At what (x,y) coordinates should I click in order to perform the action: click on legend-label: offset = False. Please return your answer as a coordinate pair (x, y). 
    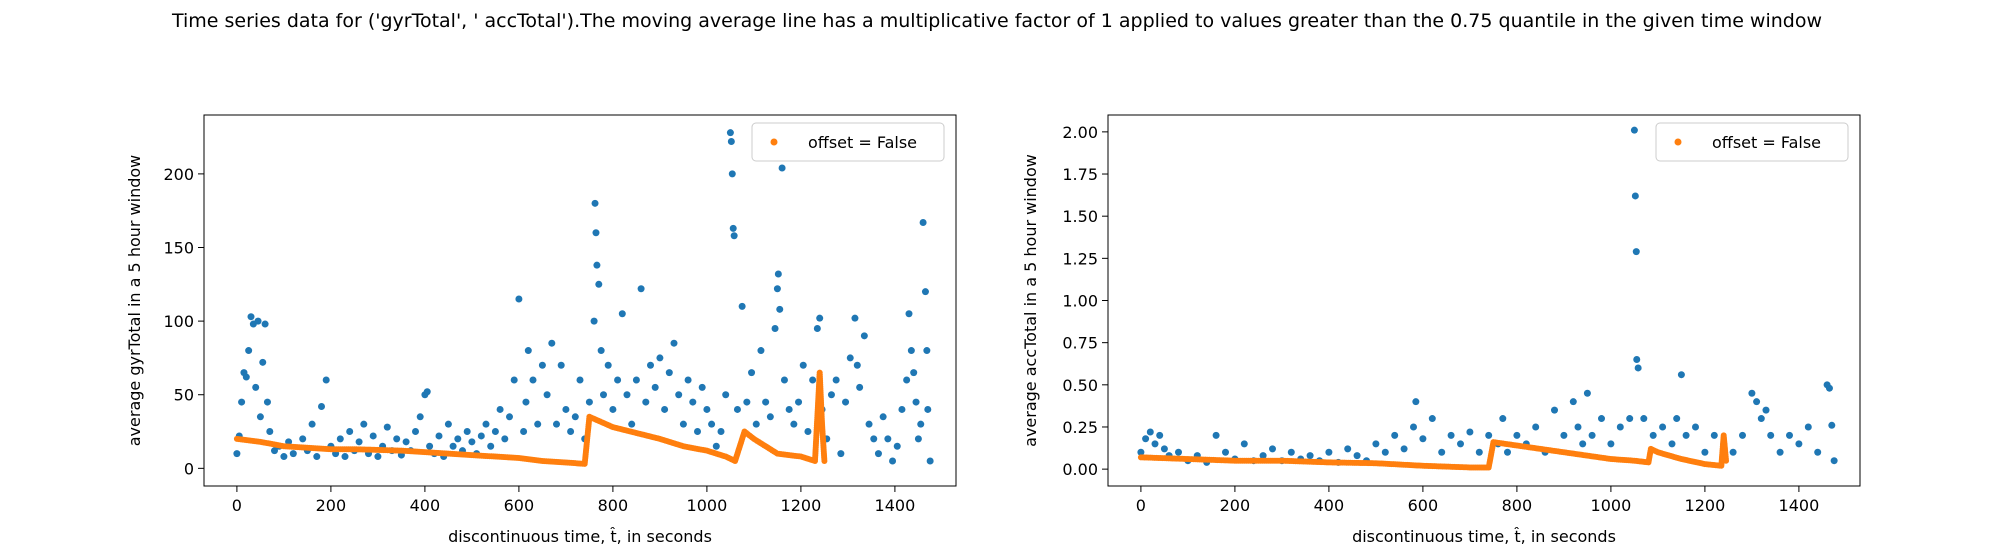
    Looking at the image, I should click on (1766, 142).